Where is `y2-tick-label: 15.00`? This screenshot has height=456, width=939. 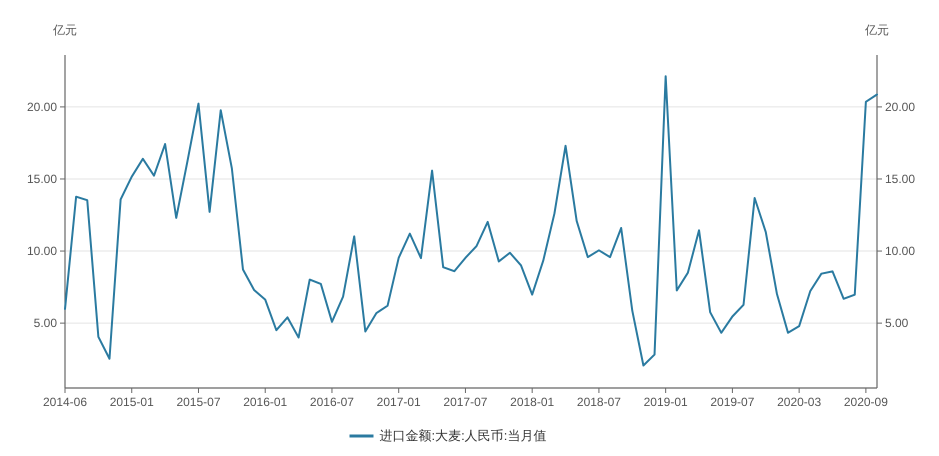 y2-tick-label: 15.00 is located at coordinates (900, 179).